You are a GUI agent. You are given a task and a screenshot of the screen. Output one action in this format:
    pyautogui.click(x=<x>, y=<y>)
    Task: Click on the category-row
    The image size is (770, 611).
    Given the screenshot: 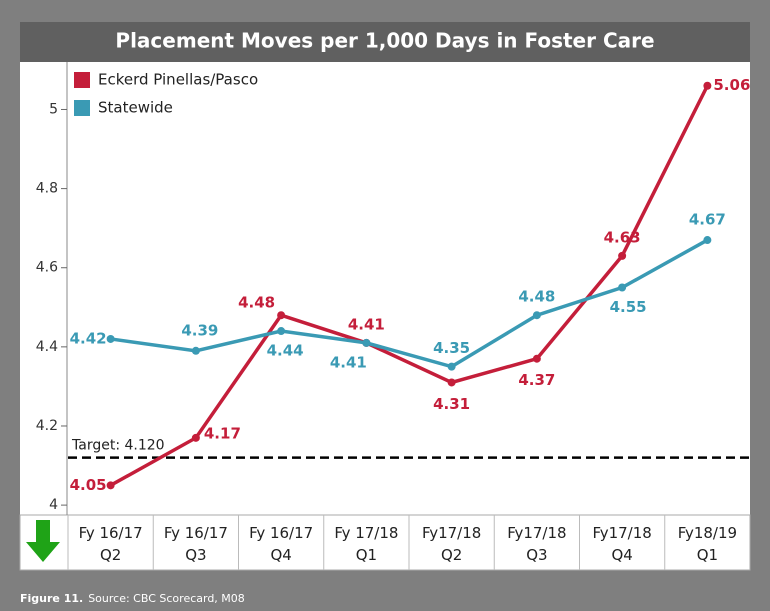 What is the action you would take?
    pyautogui.click(x=385, y=542)
    